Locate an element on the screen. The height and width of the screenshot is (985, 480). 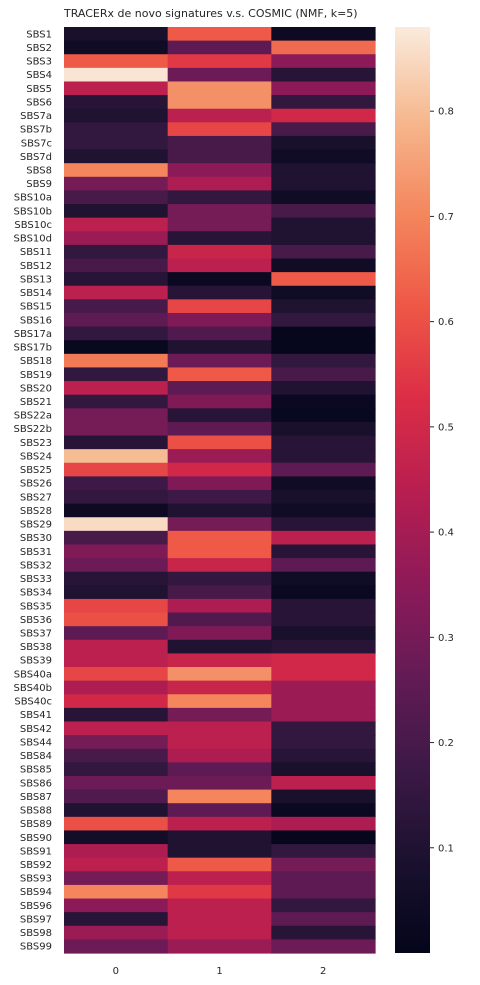
row-tick-label: SBS98 is located at coordinates (36, 933).